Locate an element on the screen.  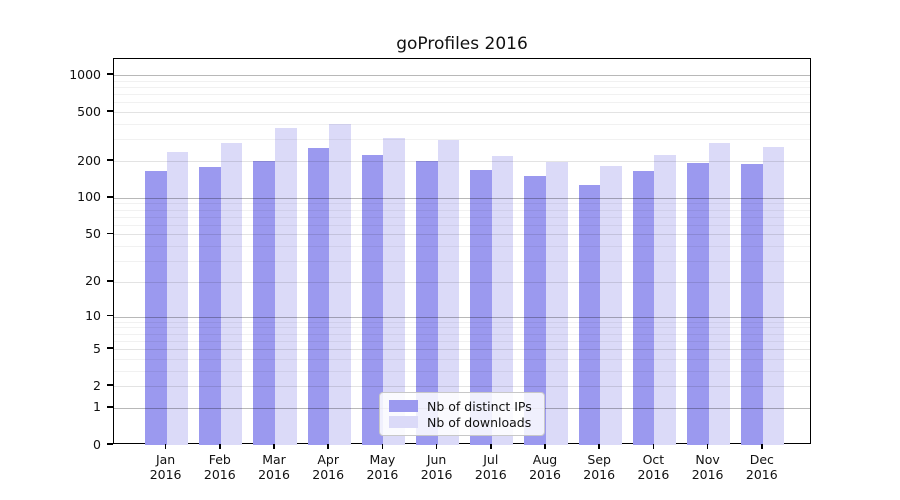
y-axis-label-50: 50 is located at coordinates (93, 233).